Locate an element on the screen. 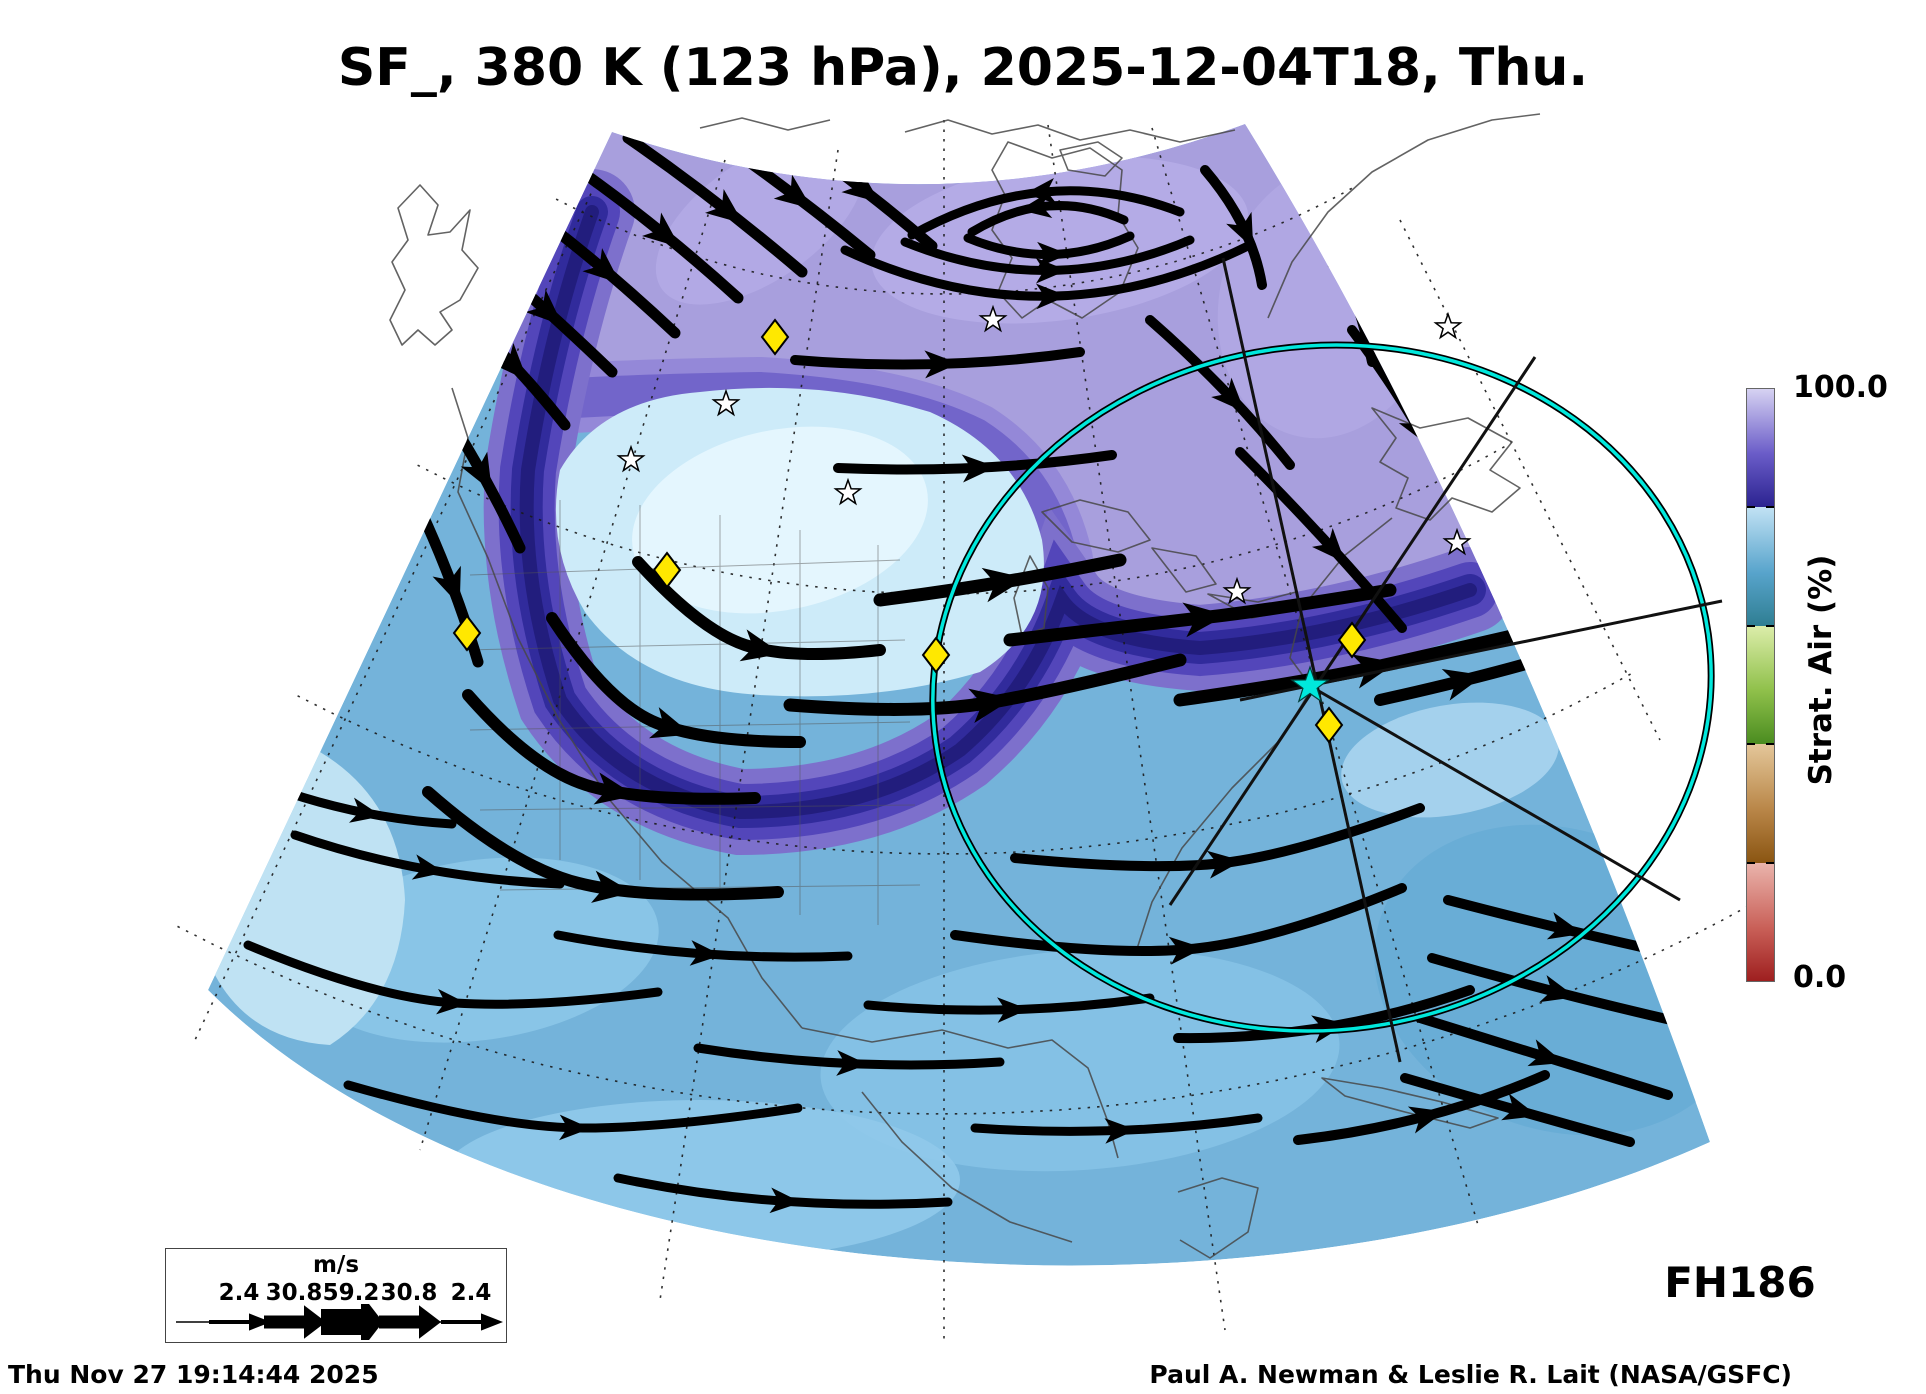 The height and width of the screenshot is (1394, 1926). colorbar-min-label: 0.0 is located at coordinates (1820, 977).